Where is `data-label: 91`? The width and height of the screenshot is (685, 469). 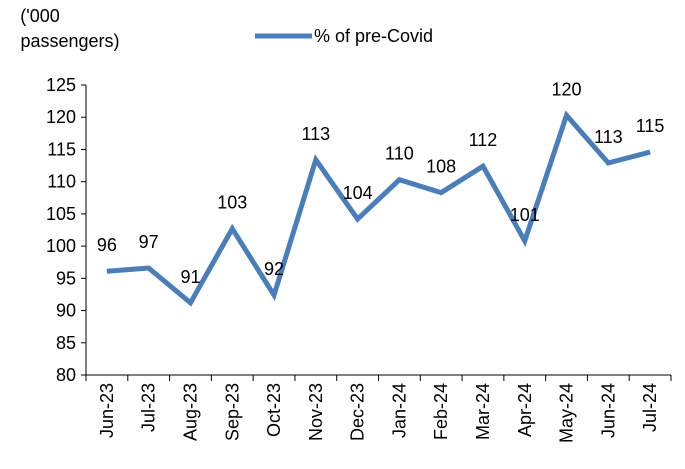
data-label: 91 is located at coordinates (190, 277).